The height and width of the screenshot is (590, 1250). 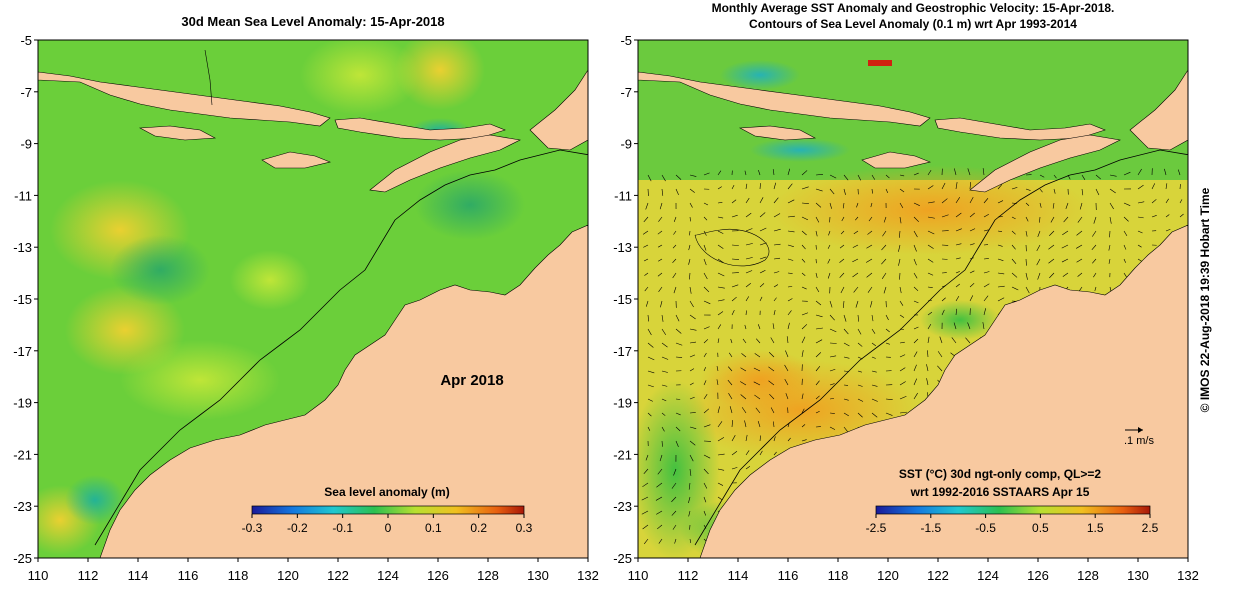 What do you see at coordinates (252, 528) in the screenshot?
I see `colorbar-tick-label: -0.3` at bounding box center [252, 528].